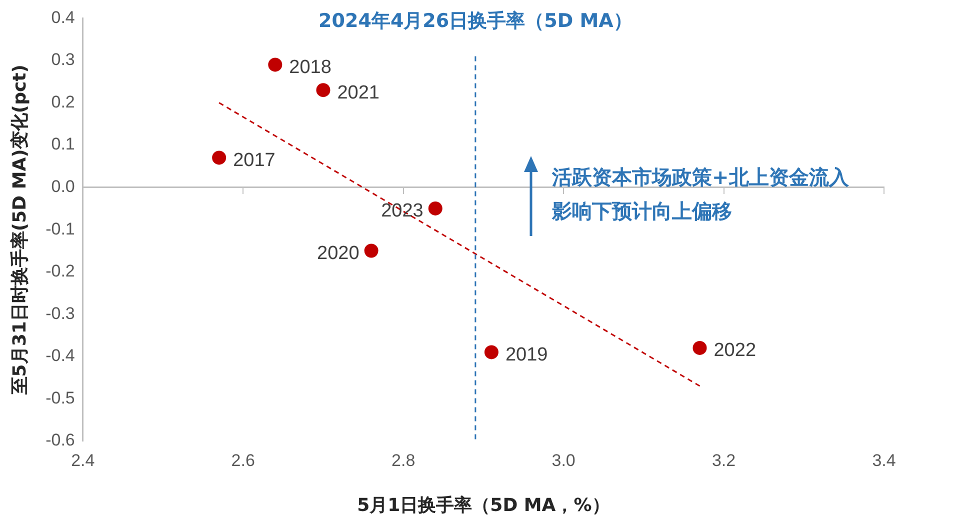 This screenshot has width=974, height=525. What do you see at coordinates (63, 60) in the screenshot?
I see `y-tick-label: 0.3` at bounding box center [63, 60].